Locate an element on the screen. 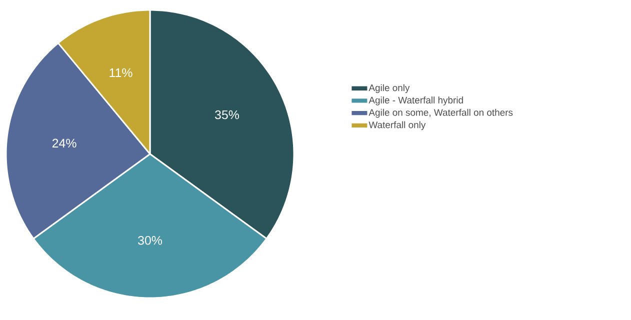  data-label: 30% is located at coordinates (150, 240).